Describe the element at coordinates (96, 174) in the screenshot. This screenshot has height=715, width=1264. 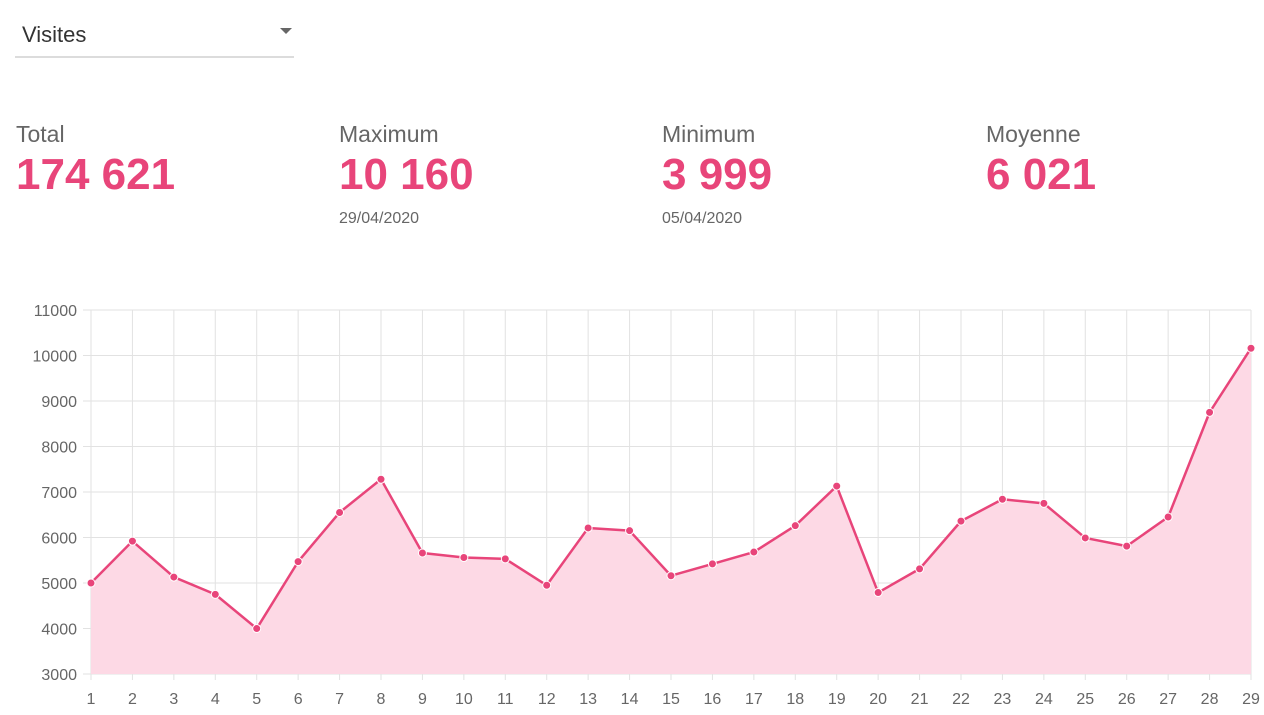
I see `stat-total-value: 174 621` at that location.